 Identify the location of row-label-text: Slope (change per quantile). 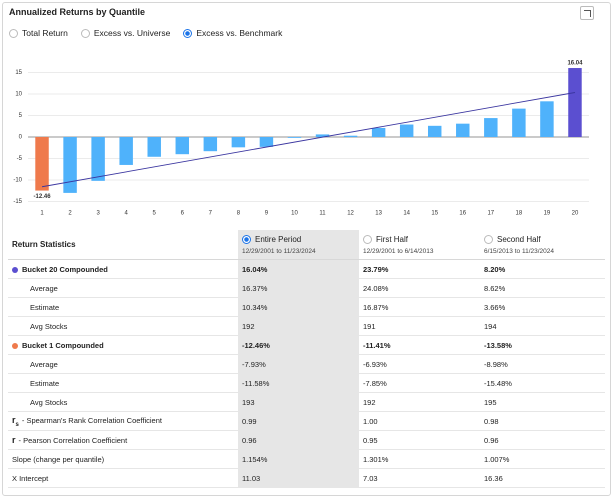
(58, 459).